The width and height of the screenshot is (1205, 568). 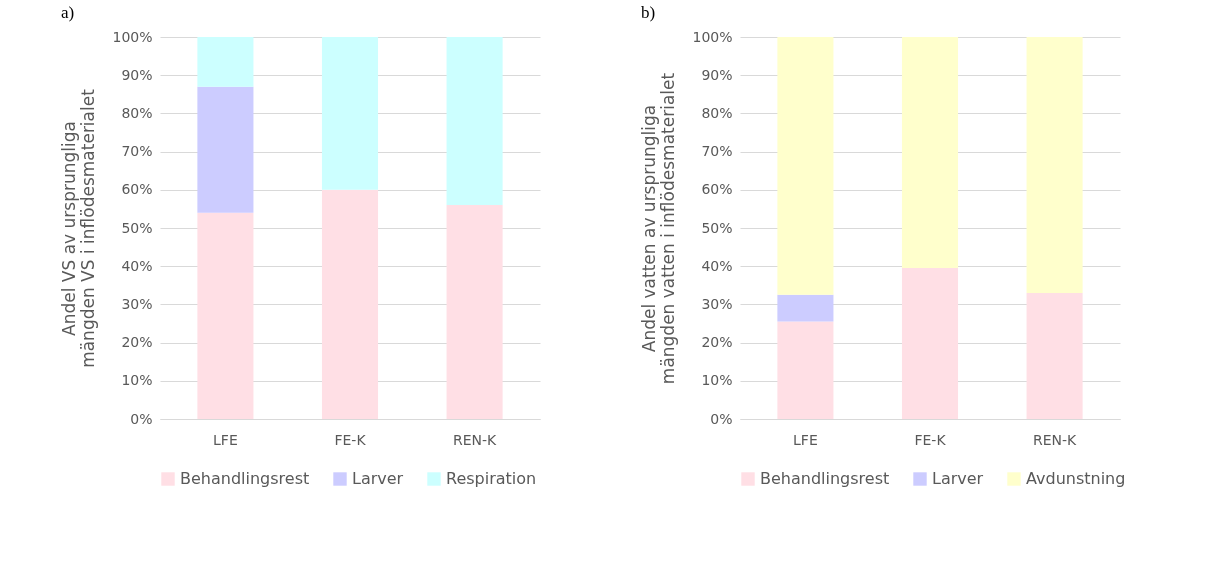 What do you see at coordinates (79, 228) in the screenshot?
I see `y-axis-title: Andel VS av ursprungliga mängden VS i inflödesmaterialet` at bounding box center [79, 228].